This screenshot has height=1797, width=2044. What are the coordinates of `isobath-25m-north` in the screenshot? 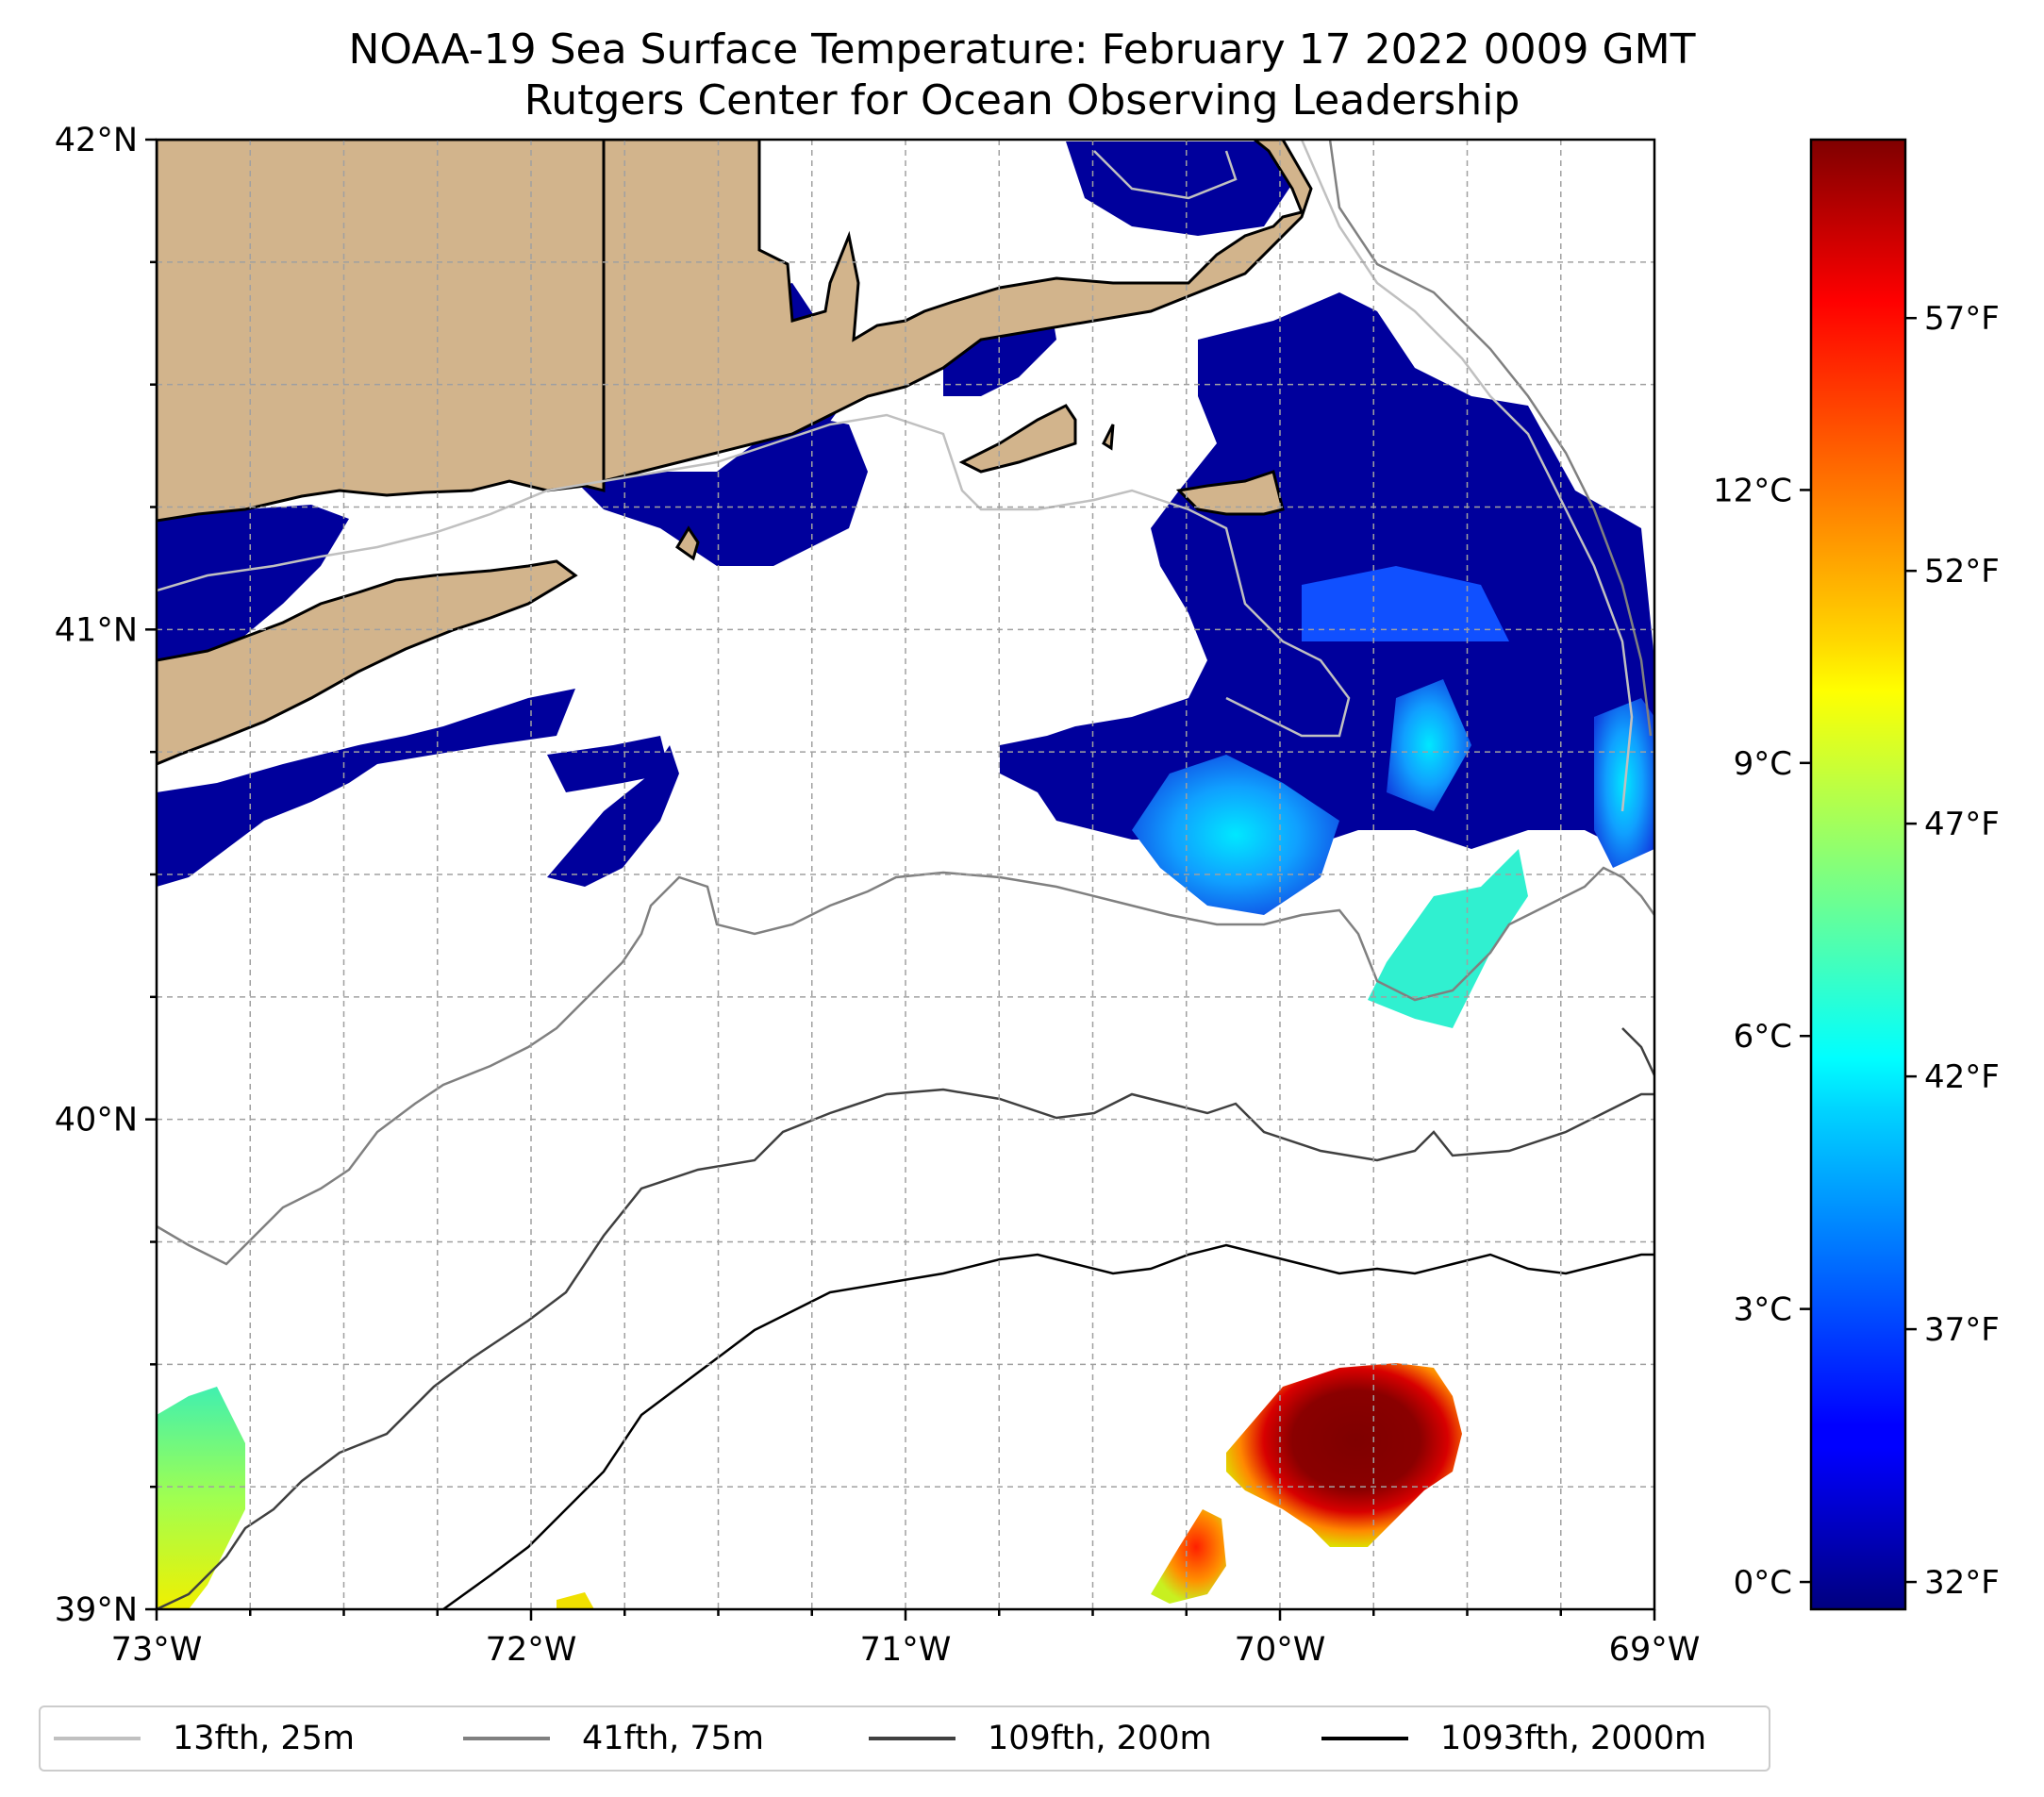 It's located at (1467, 476).